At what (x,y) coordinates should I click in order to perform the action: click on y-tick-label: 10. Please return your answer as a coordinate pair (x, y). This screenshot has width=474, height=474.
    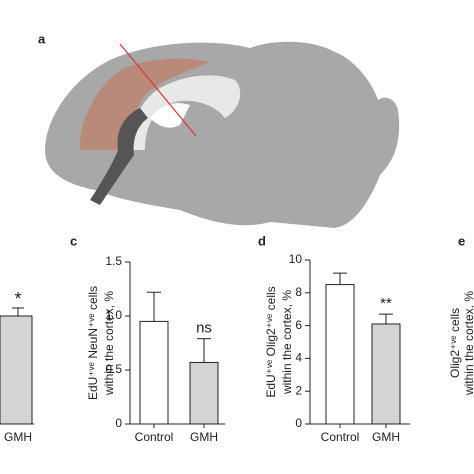
    Looking at the image, I should click on (296, 259).